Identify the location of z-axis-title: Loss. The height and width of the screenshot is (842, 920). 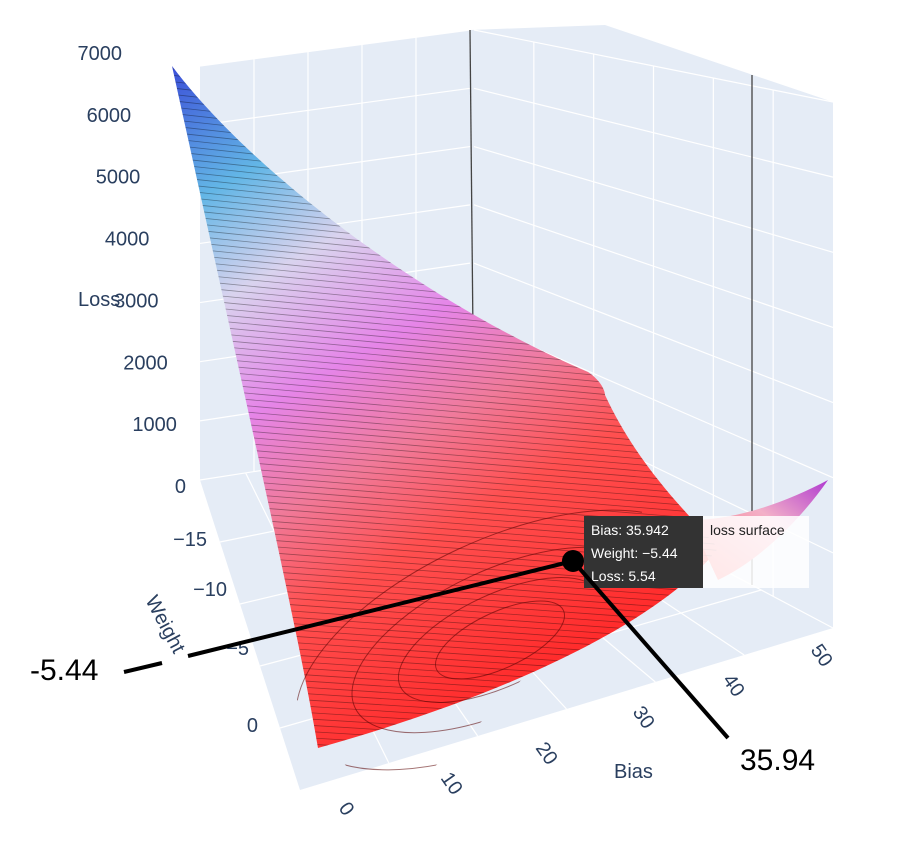
(99, 300).